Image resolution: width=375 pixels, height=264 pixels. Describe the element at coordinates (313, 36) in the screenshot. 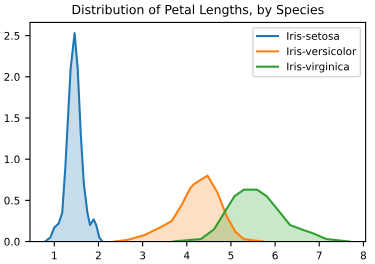

I see `legend-label: Iris-setosa` at that location.